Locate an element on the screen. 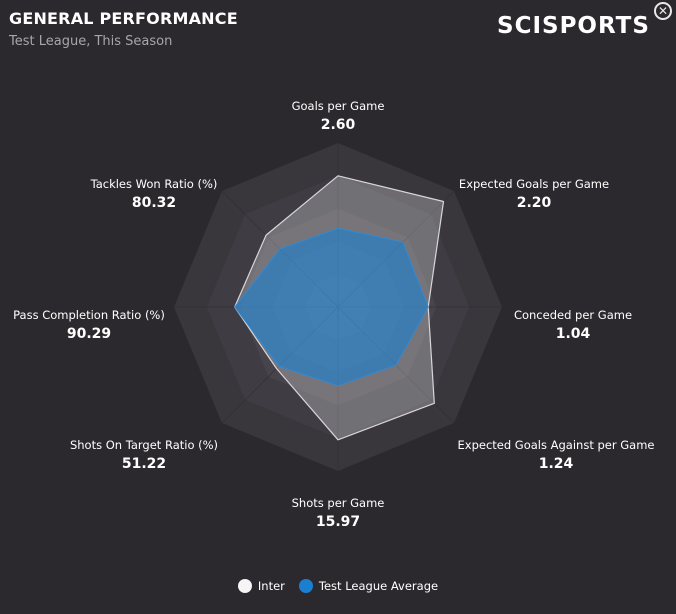 This screenshot has width=676, height=614. axis-label-text: Shots per Game is located at coordinates (338, 503).